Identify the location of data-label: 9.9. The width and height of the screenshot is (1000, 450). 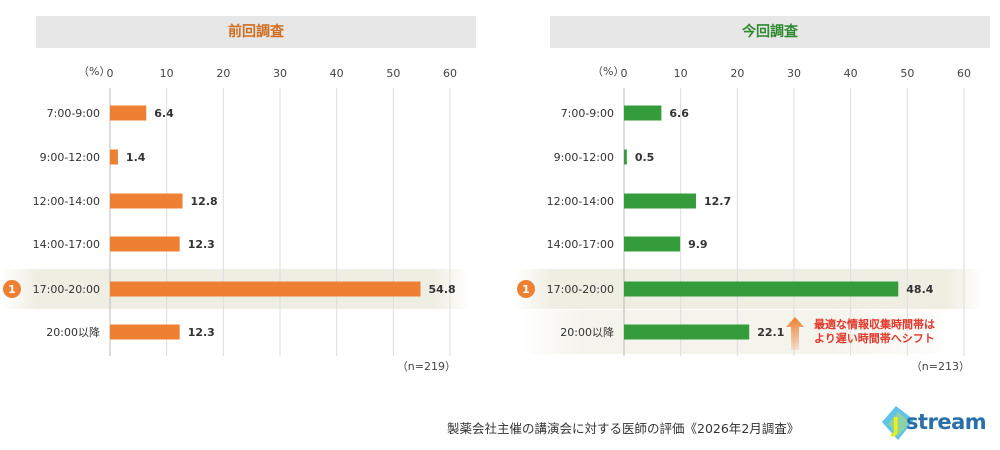
(698, 244).